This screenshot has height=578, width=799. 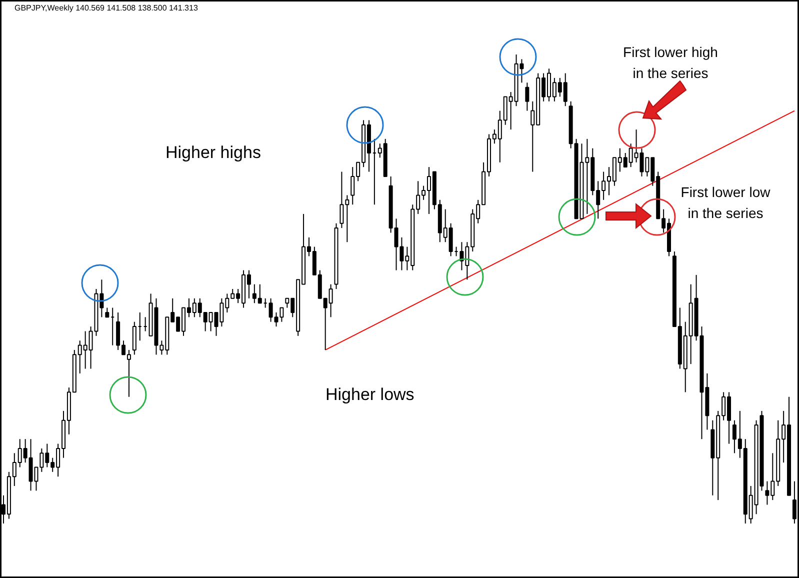 What do you see at coordinates (670, 62) in the screenshot?
I see `annotation: First lower high in the series` at bounding box center [670, 62].